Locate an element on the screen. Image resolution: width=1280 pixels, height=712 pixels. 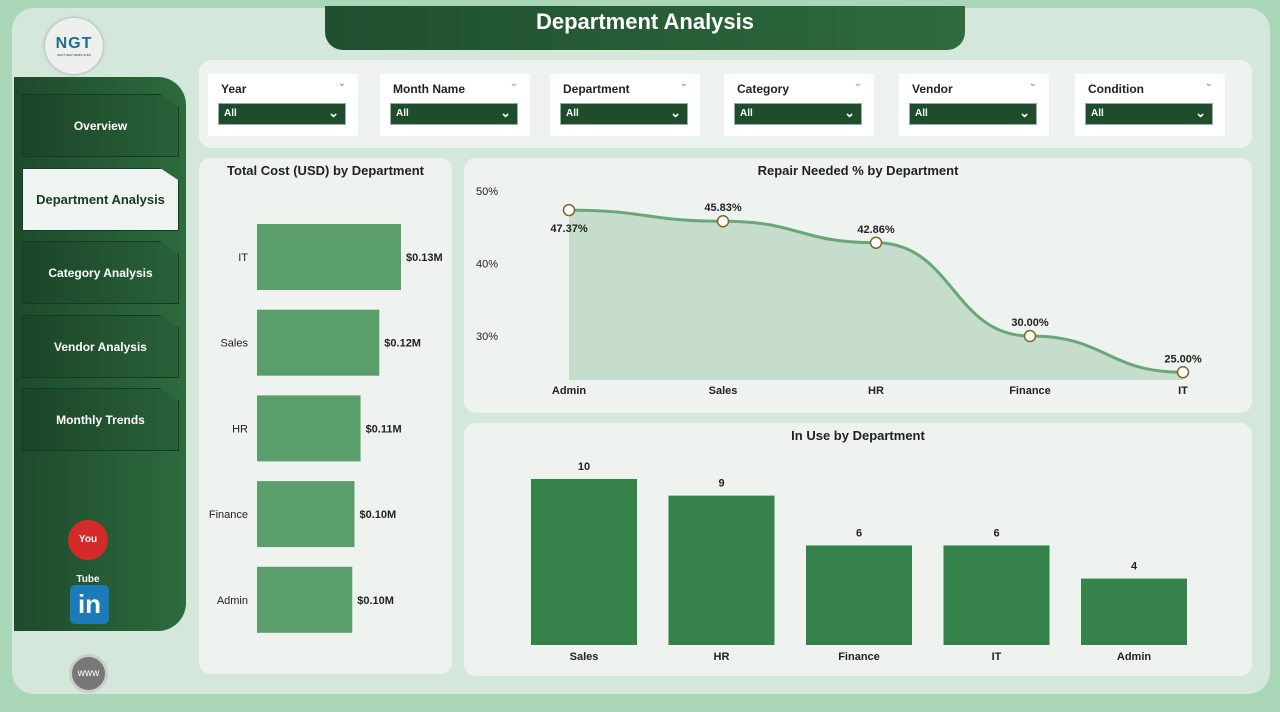
y-tick-label: 40% is located at coordinates (487, 265).